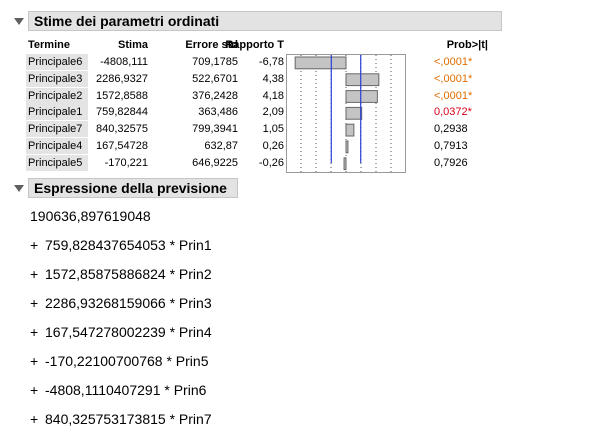 This screenshot has width=599, height=448. I want to click on term-coefficient: -4808,1110407291, so click(103, 390).